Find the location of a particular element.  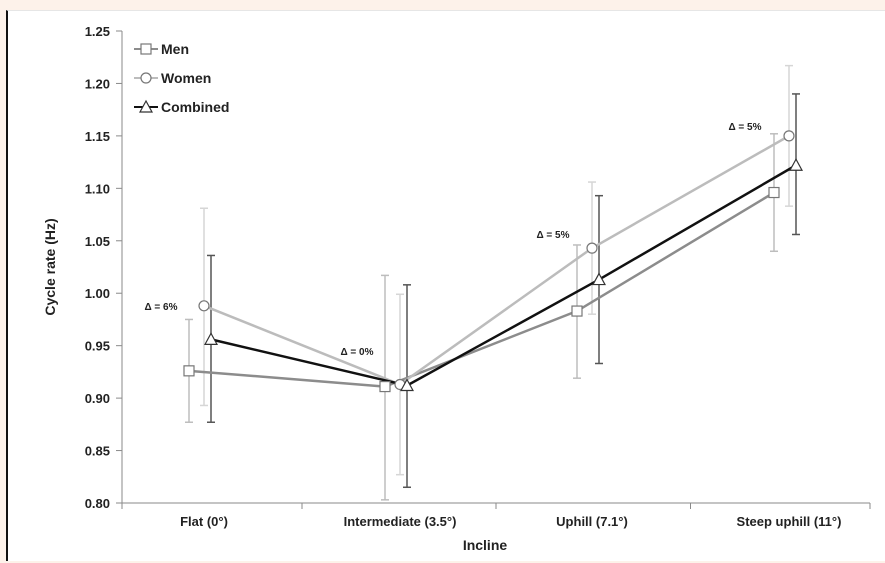

x-tick-label: Intermediate (3.5°) is located at coordinates (400, 521).